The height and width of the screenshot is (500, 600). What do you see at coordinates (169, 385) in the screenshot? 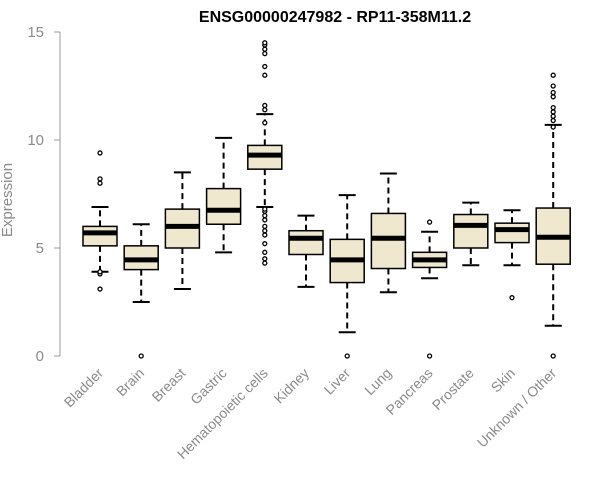
I see `x-tick-label: Breast` at bounding box center [169, 385].